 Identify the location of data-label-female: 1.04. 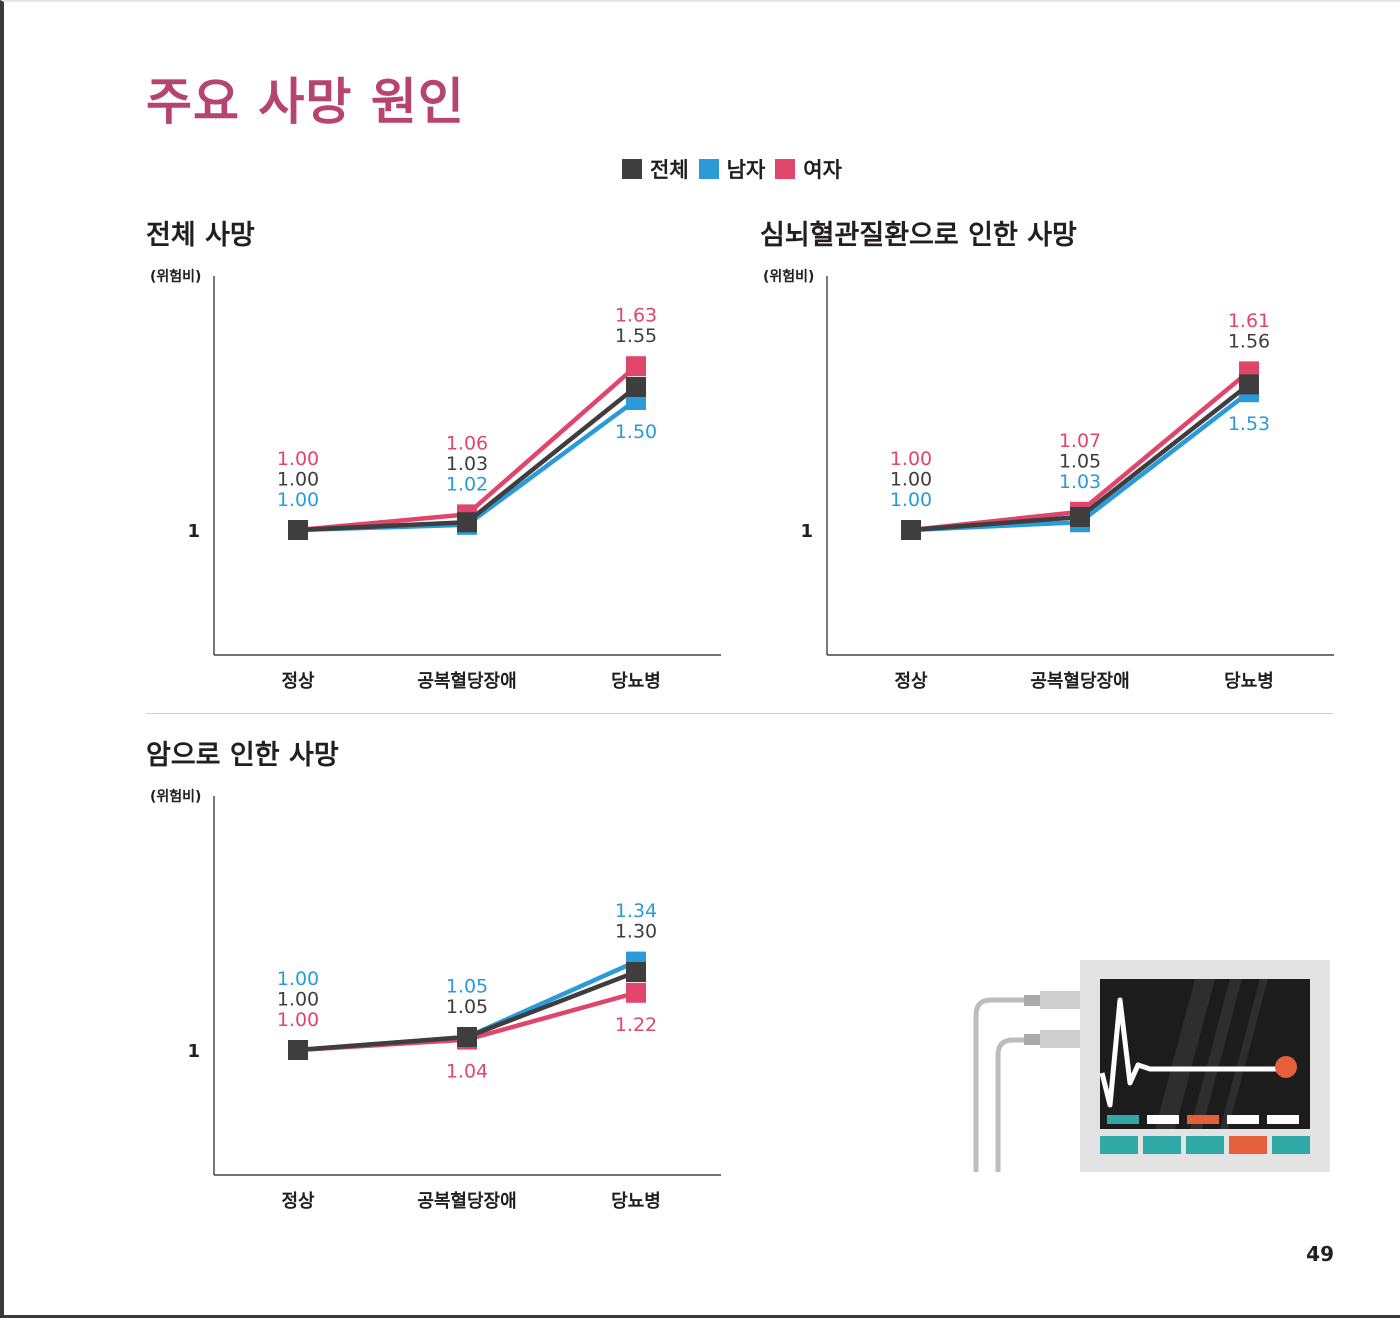
(467, 1072).